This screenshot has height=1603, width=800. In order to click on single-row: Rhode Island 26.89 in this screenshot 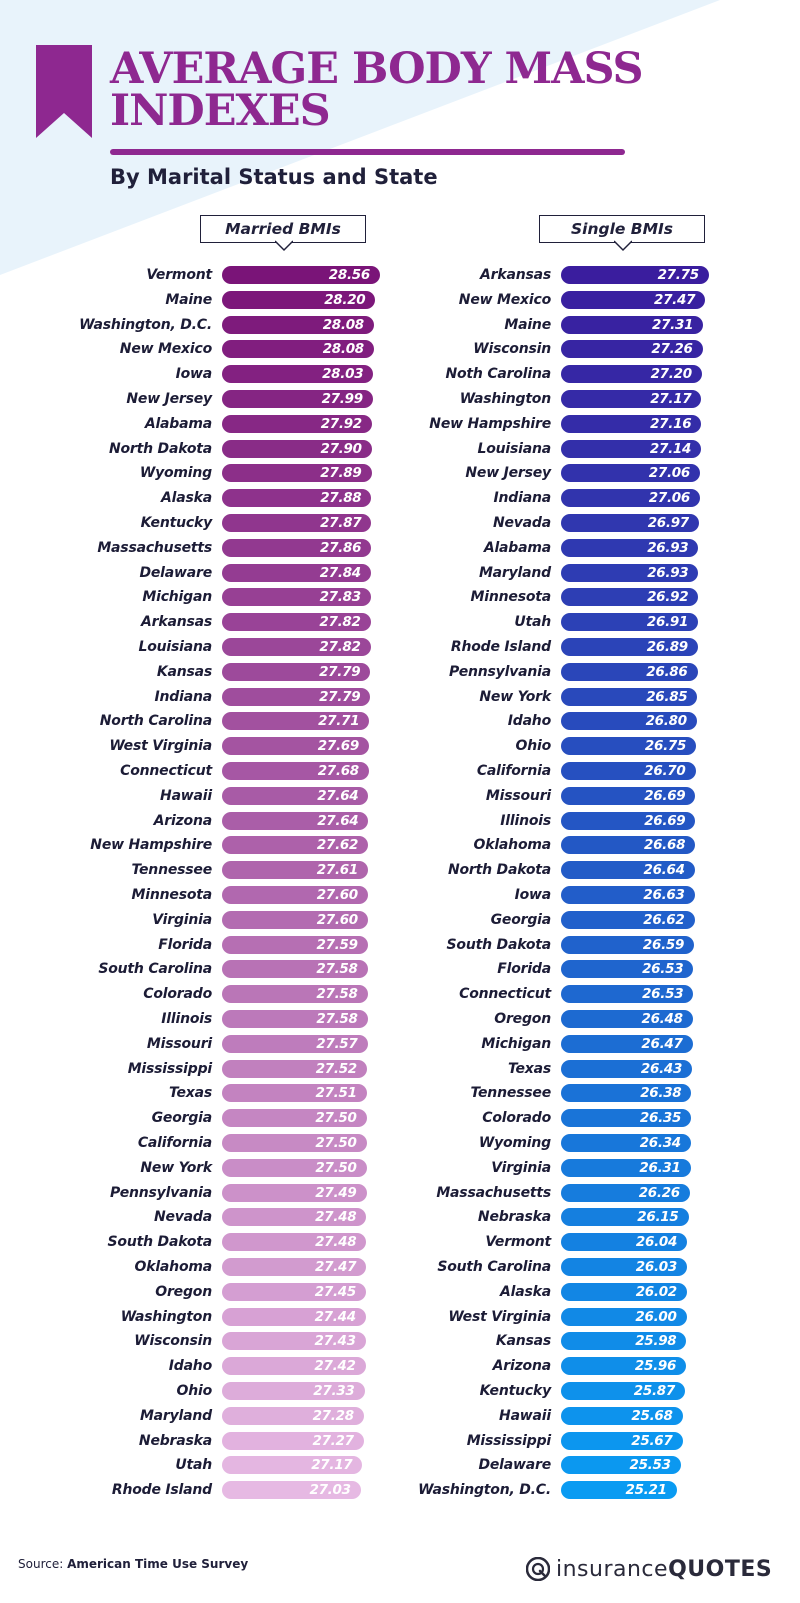, I will do `click(400, 647)`.